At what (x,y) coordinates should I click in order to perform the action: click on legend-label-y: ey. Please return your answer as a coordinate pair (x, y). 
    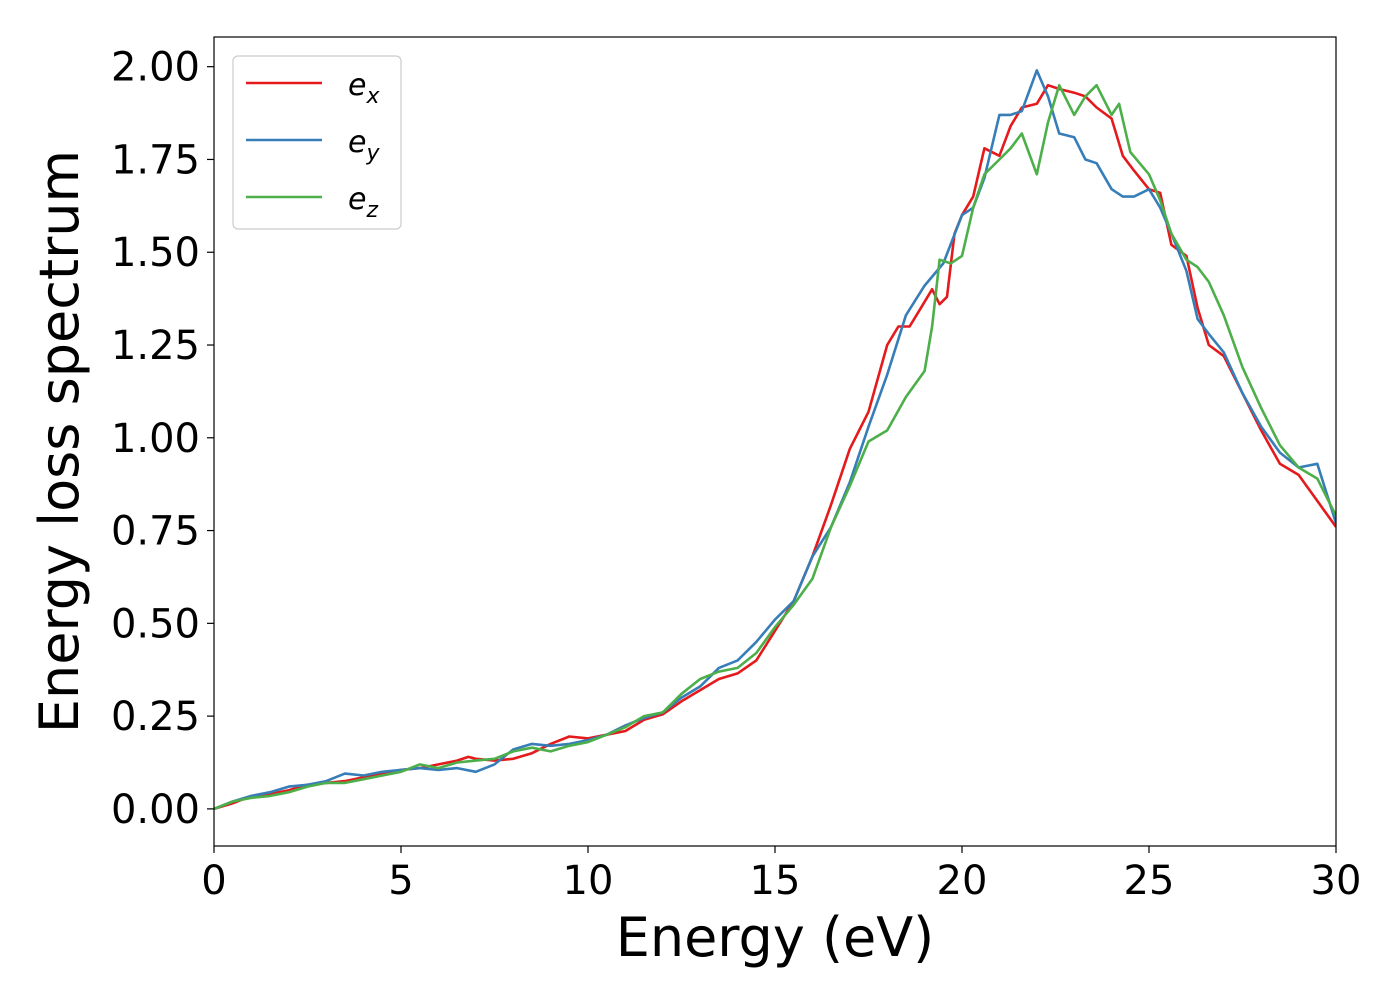
    Looking at the image, I should click on (364, 145).